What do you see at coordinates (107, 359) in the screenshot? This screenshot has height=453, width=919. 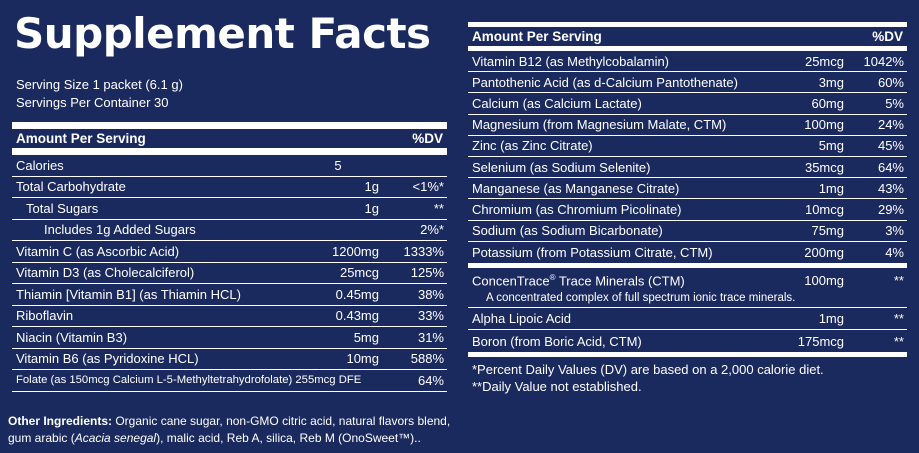 I see `nutrient-name: Vitamin B6 (as Pyridoxine HCL)` at bounding box center [107, 359].